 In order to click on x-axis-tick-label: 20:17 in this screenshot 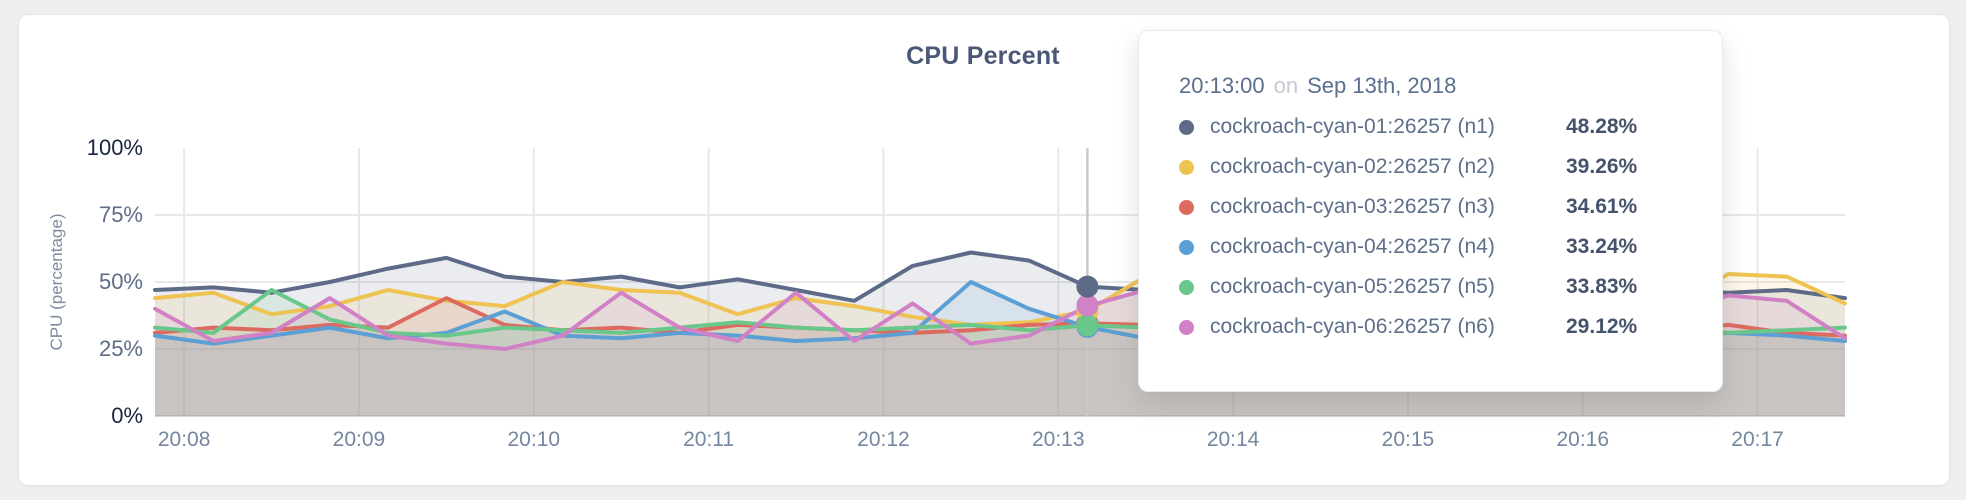, I will do `click(1757, 439)`.